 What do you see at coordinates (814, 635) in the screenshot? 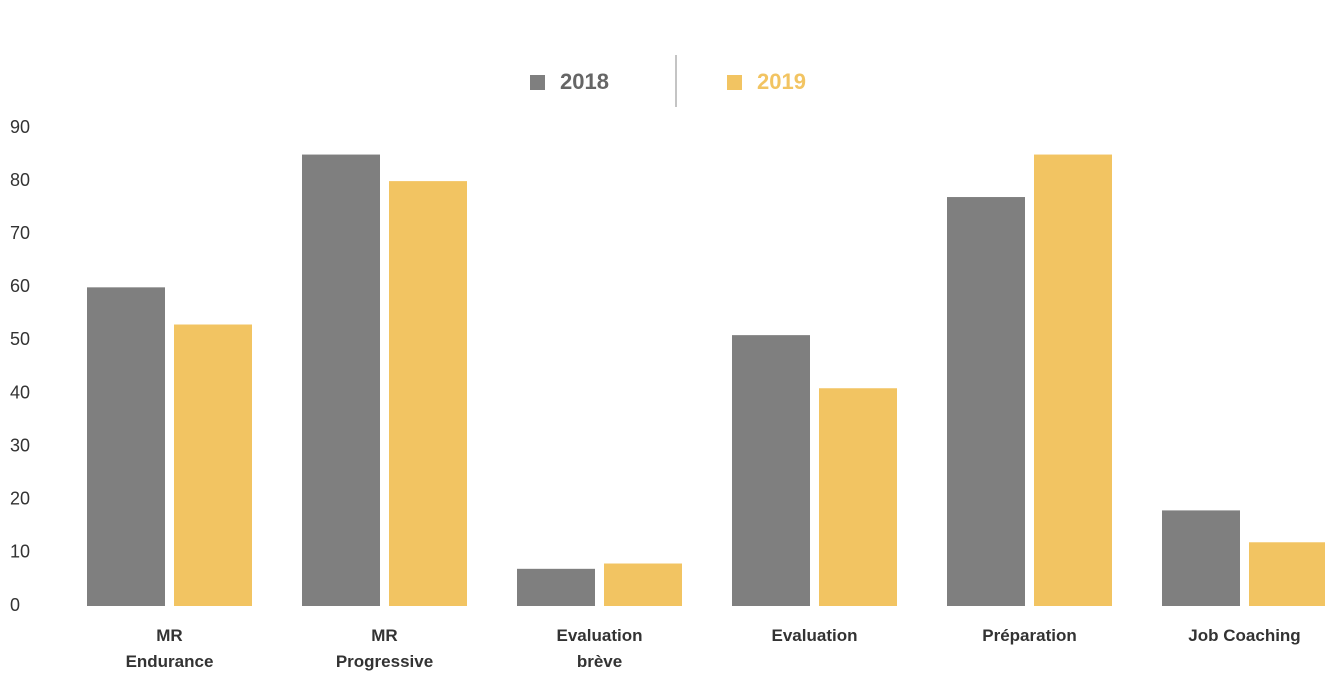
I see `x-tick-label: Evaluation` at bounding box center [814, 635].